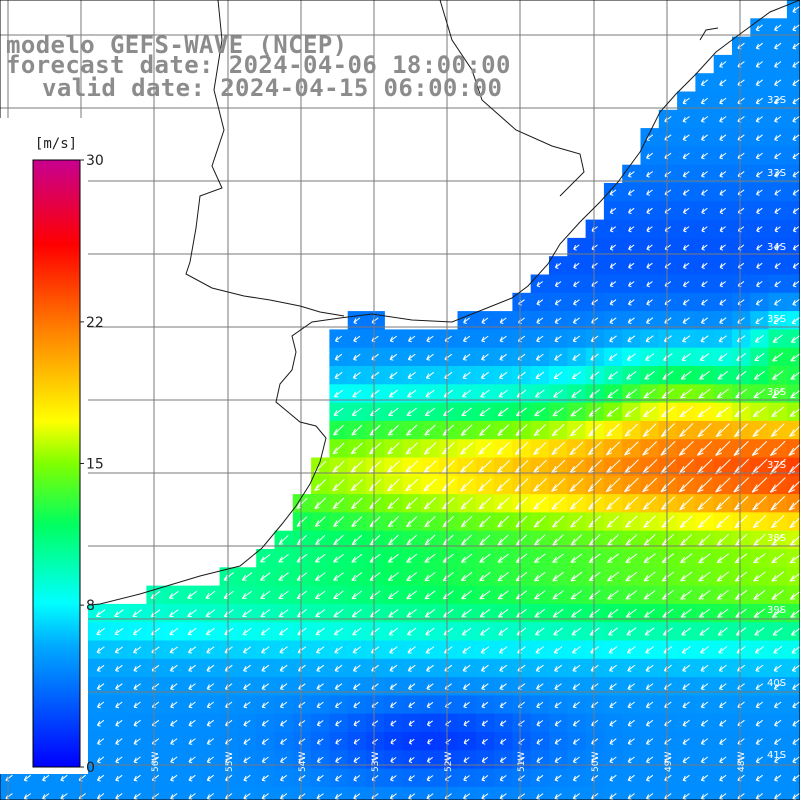 The image size is (800, 800). What do you see at coordinates (303, 762) in the screenshot?
I see `lon-label: 54W` at bounding box center [303, 762].